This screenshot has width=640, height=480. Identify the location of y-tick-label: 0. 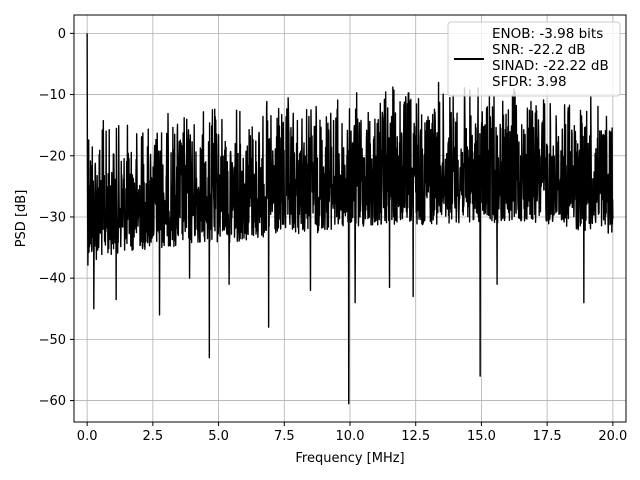
(62, 34).